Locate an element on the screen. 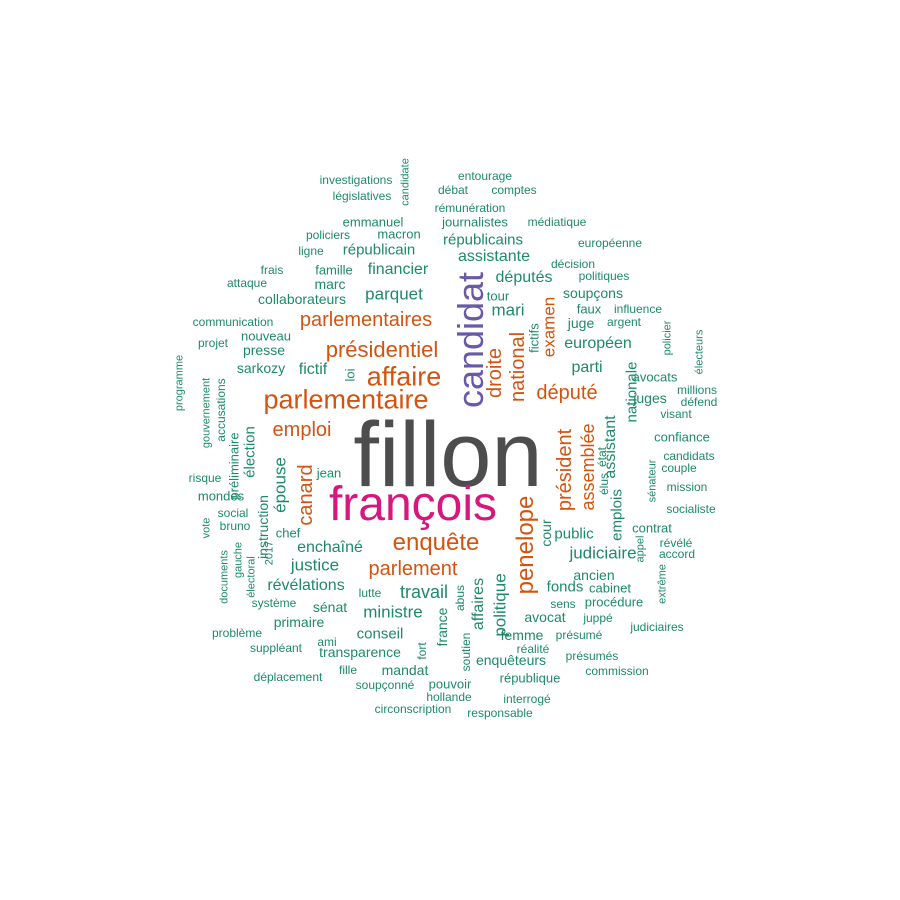 The height and width of the screenshot is (900, 900). word: collaborateurs is located at coordinates (302, 299).